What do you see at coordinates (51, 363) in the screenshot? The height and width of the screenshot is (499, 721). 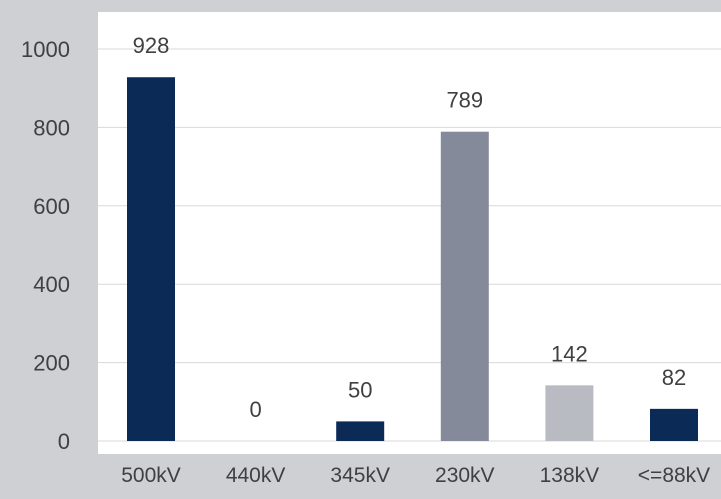 I see `y-tick-label: 200` at bounding box center [51, 363].